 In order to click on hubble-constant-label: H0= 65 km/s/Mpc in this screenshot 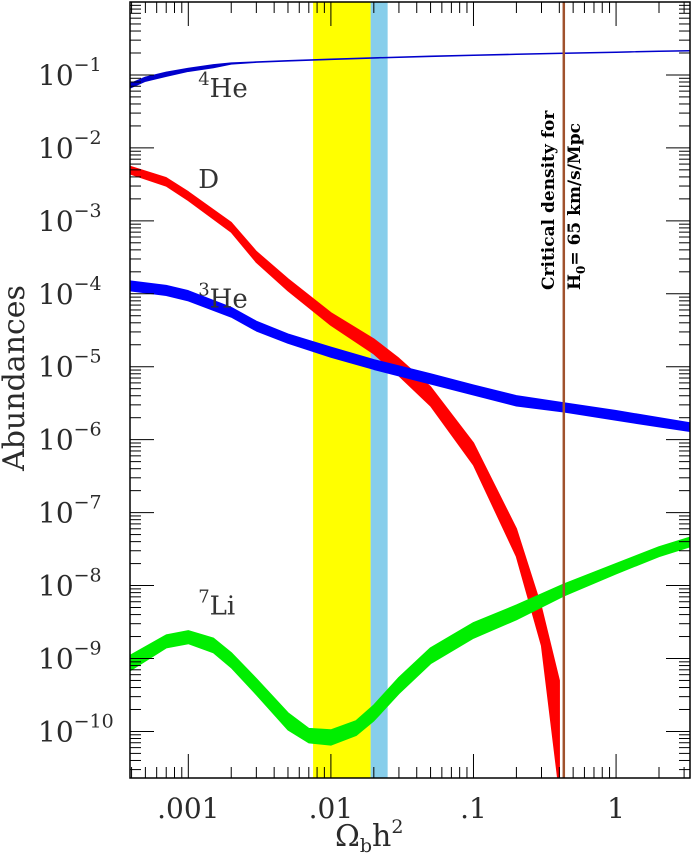, I will do `click(576, 206)`.